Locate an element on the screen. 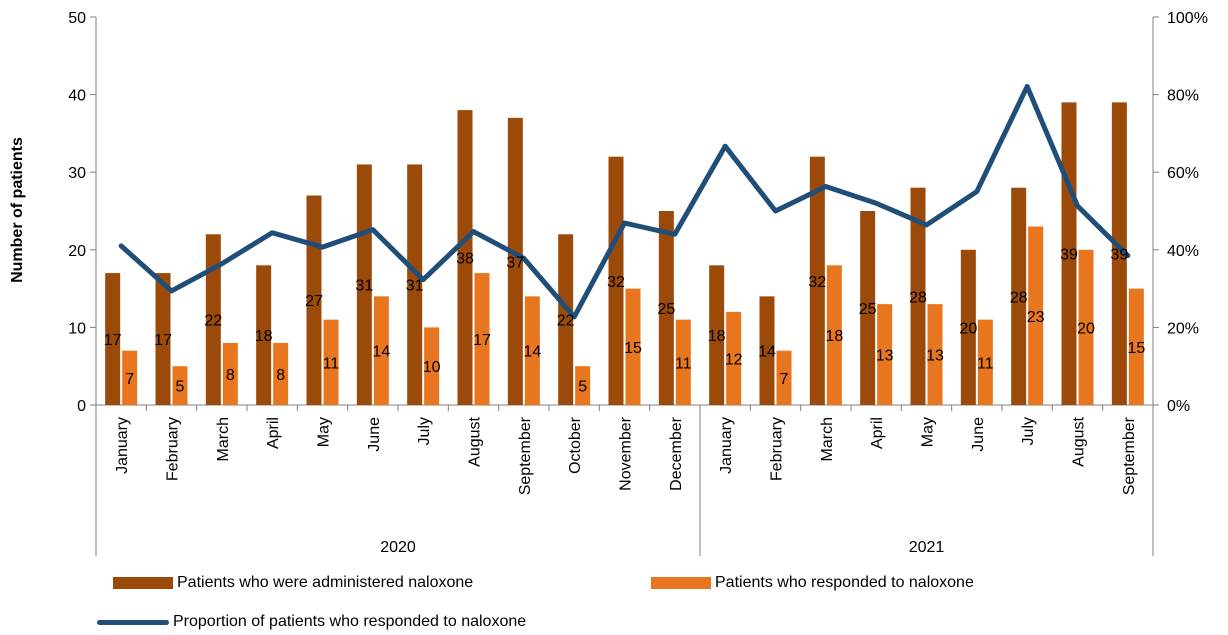 The image size is (1228, 635). bar-data-label: 13 is located at coordinates (935, 356).